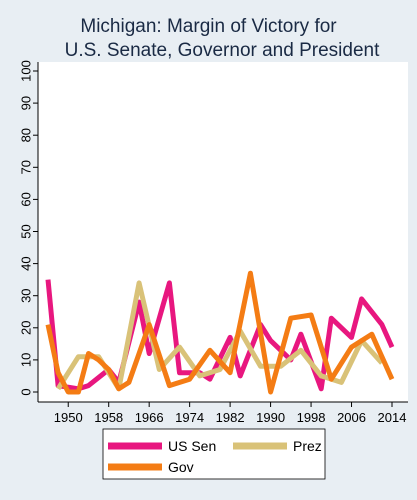  What do you see at coordinates (307, 446) in the screenshot?
I see `legend-label: Prez` at bounding box center [307, 446].